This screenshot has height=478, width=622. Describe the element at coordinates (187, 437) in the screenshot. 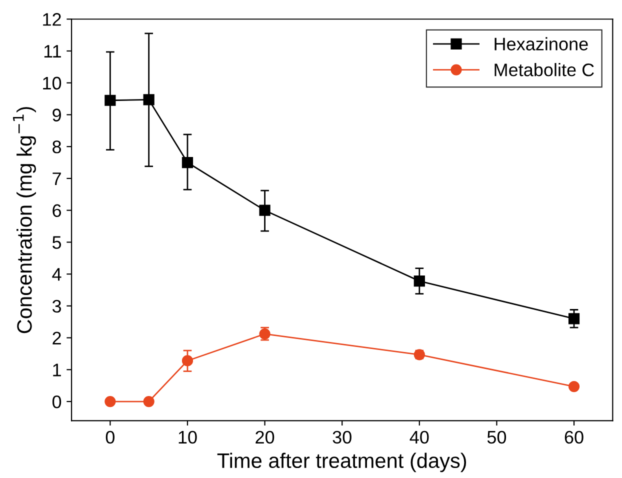

I see `x-tick-label: 10` at that location.